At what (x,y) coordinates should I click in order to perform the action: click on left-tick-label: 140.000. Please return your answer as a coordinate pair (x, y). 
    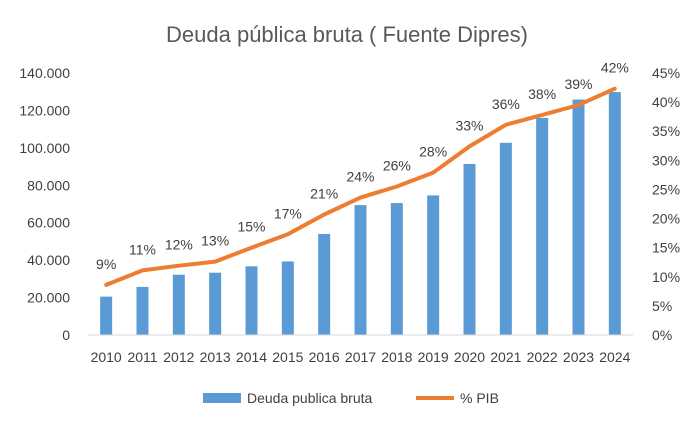
    Looking at the image, I should click on (44, 73).